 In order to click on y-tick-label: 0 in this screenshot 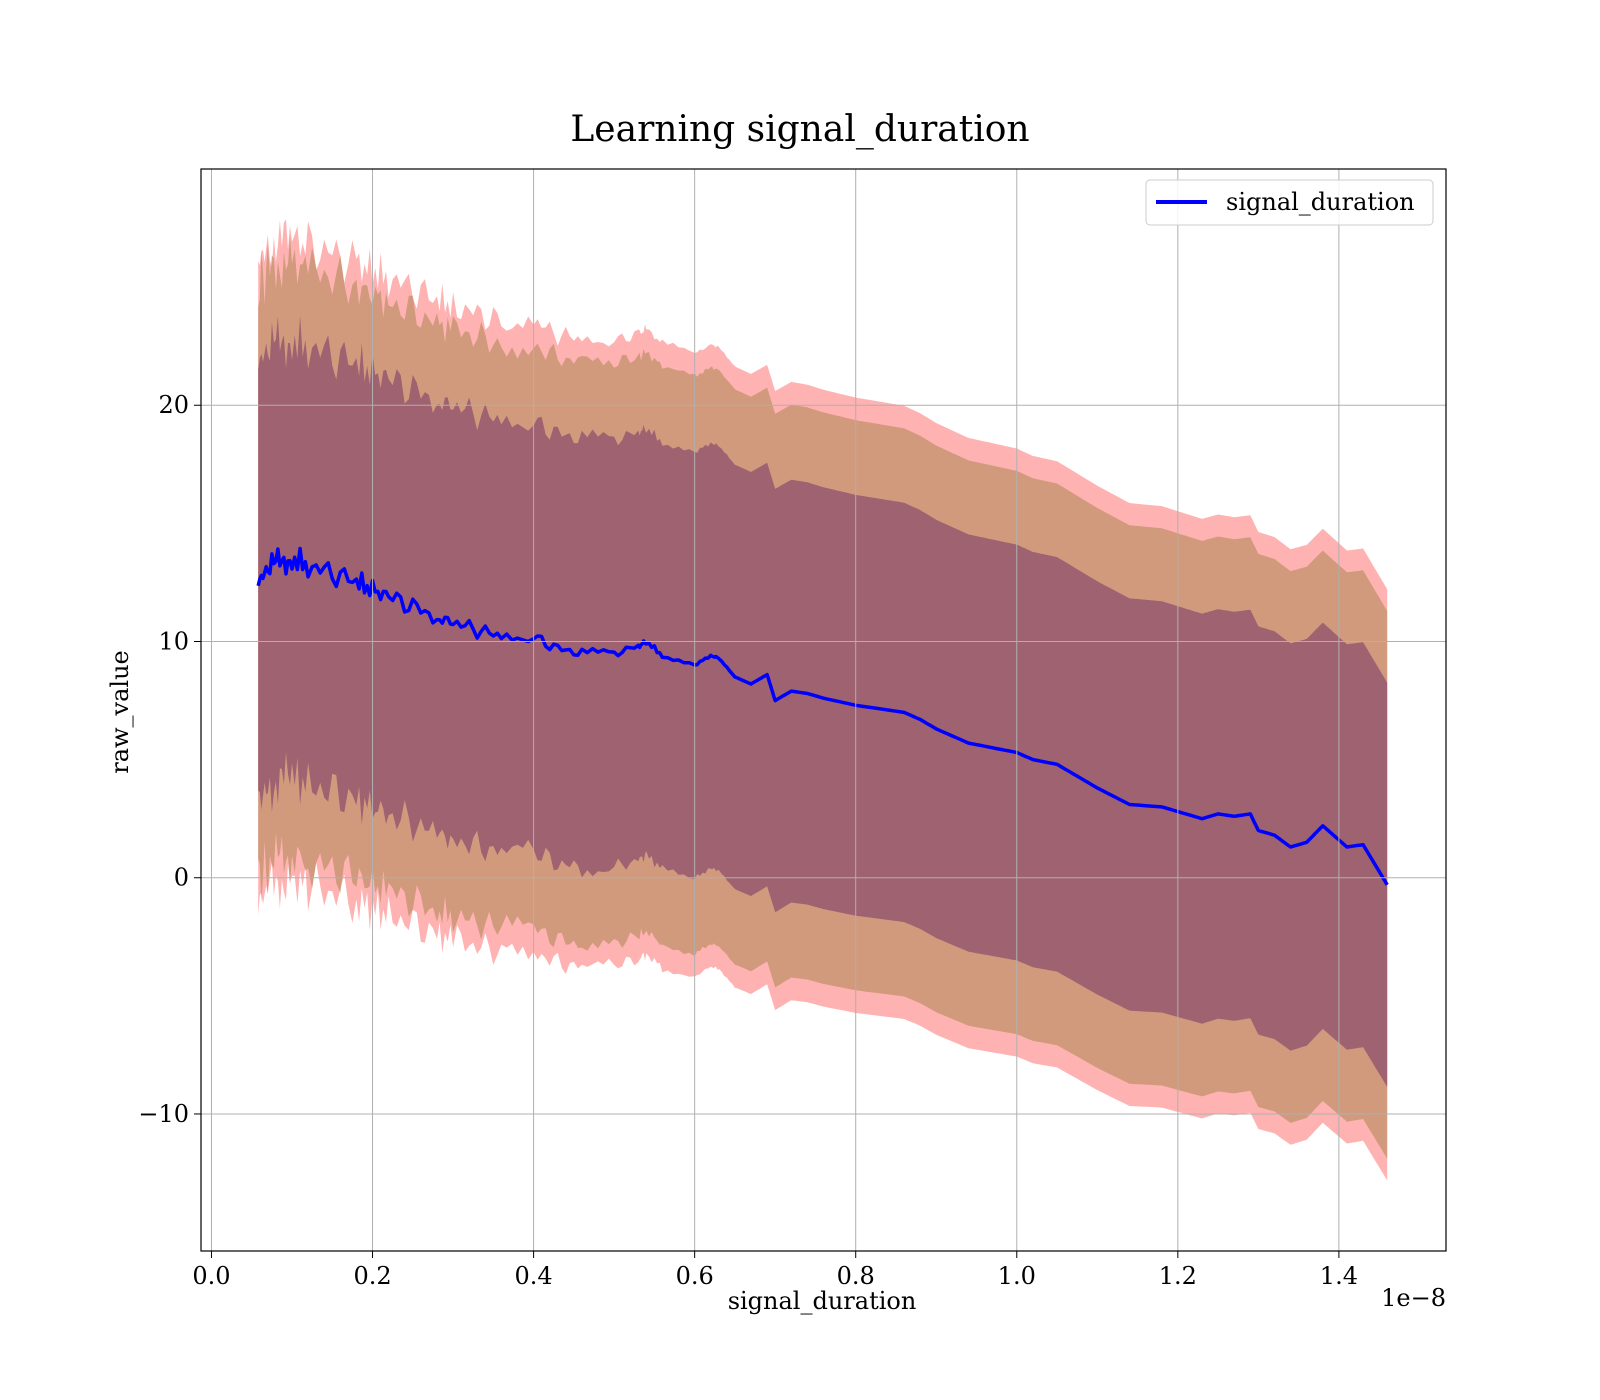, I will do `click(181, 878)`.